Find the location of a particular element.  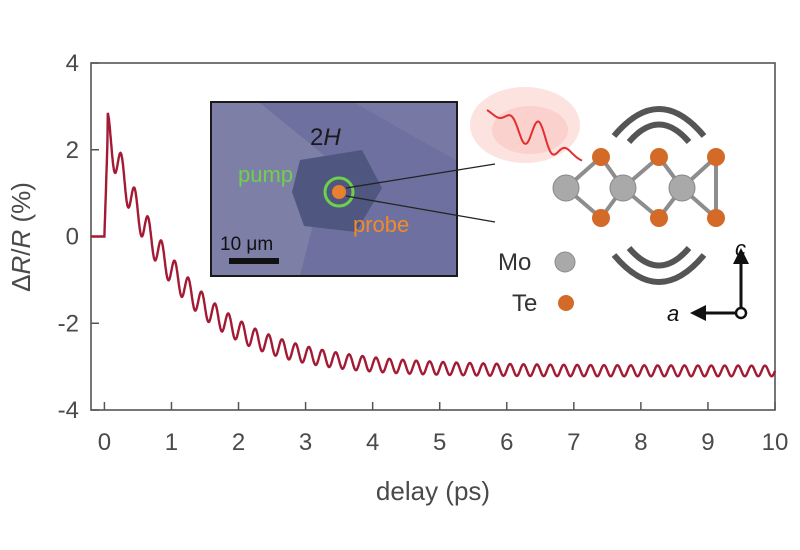

y-axis-label: ΔR/R (%) is located at coordinates (21, 237).